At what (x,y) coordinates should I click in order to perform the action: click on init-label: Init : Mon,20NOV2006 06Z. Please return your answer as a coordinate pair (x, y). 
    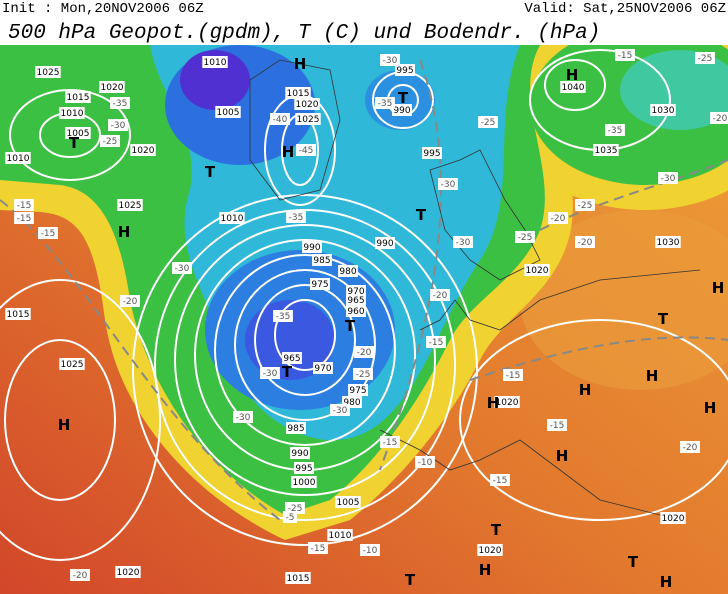
    Looking at the image, I should click on (103, 9).